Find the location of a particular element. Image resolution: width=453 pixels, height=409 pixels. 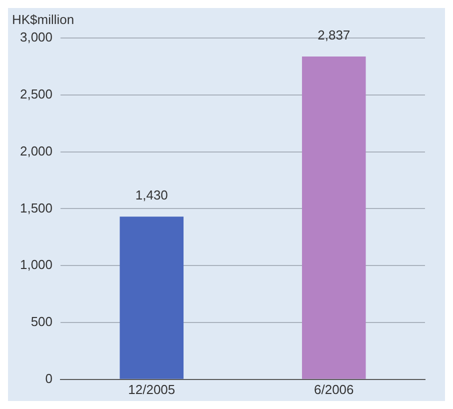

data-label: 1,430 is located at coordinates (151, 195).